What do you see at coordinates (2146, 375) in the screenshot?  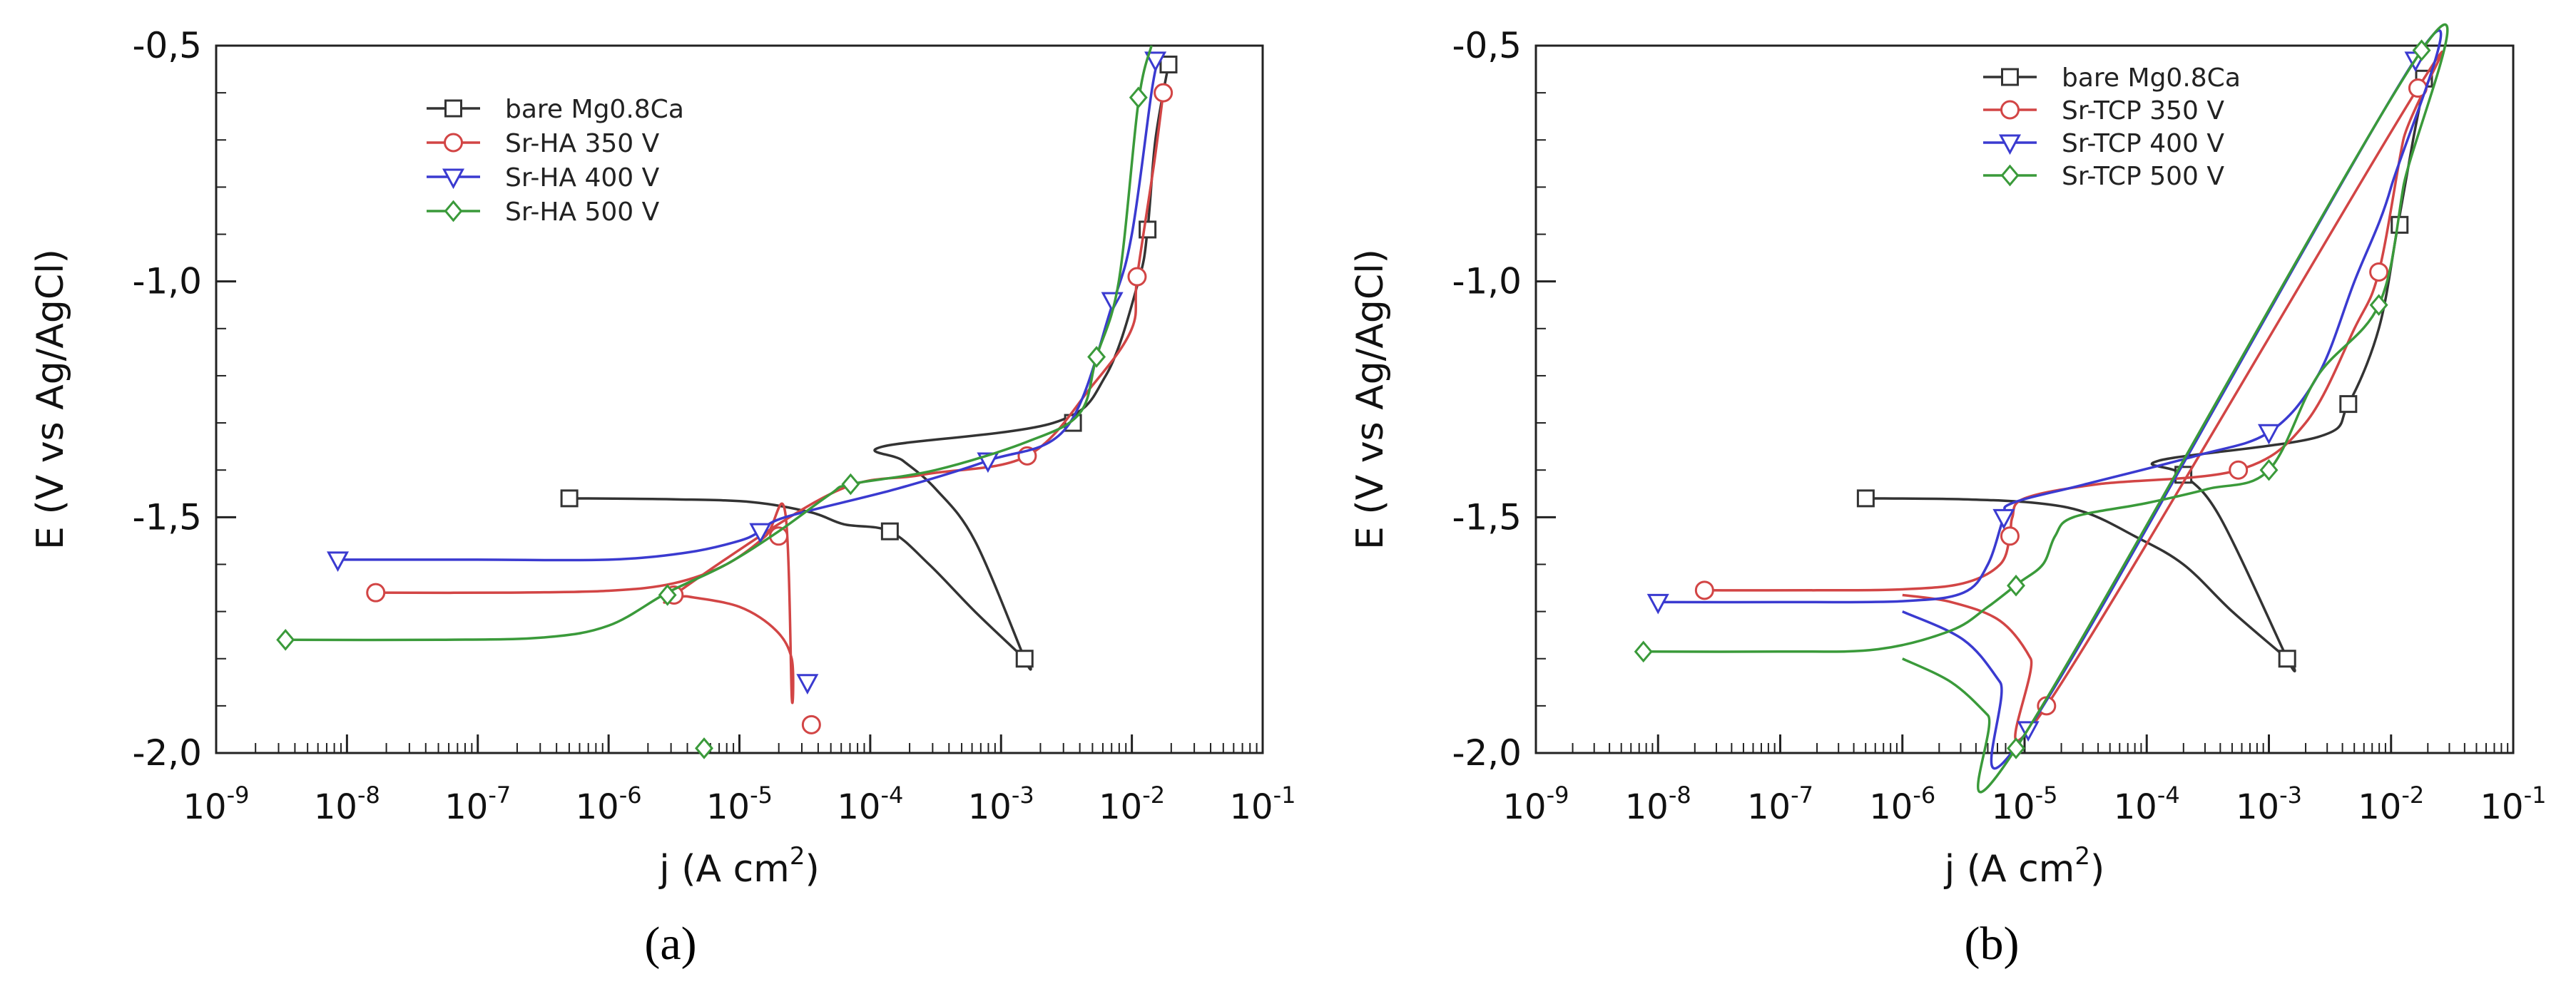 I see `series-line` at bounding box center [2146, 375].